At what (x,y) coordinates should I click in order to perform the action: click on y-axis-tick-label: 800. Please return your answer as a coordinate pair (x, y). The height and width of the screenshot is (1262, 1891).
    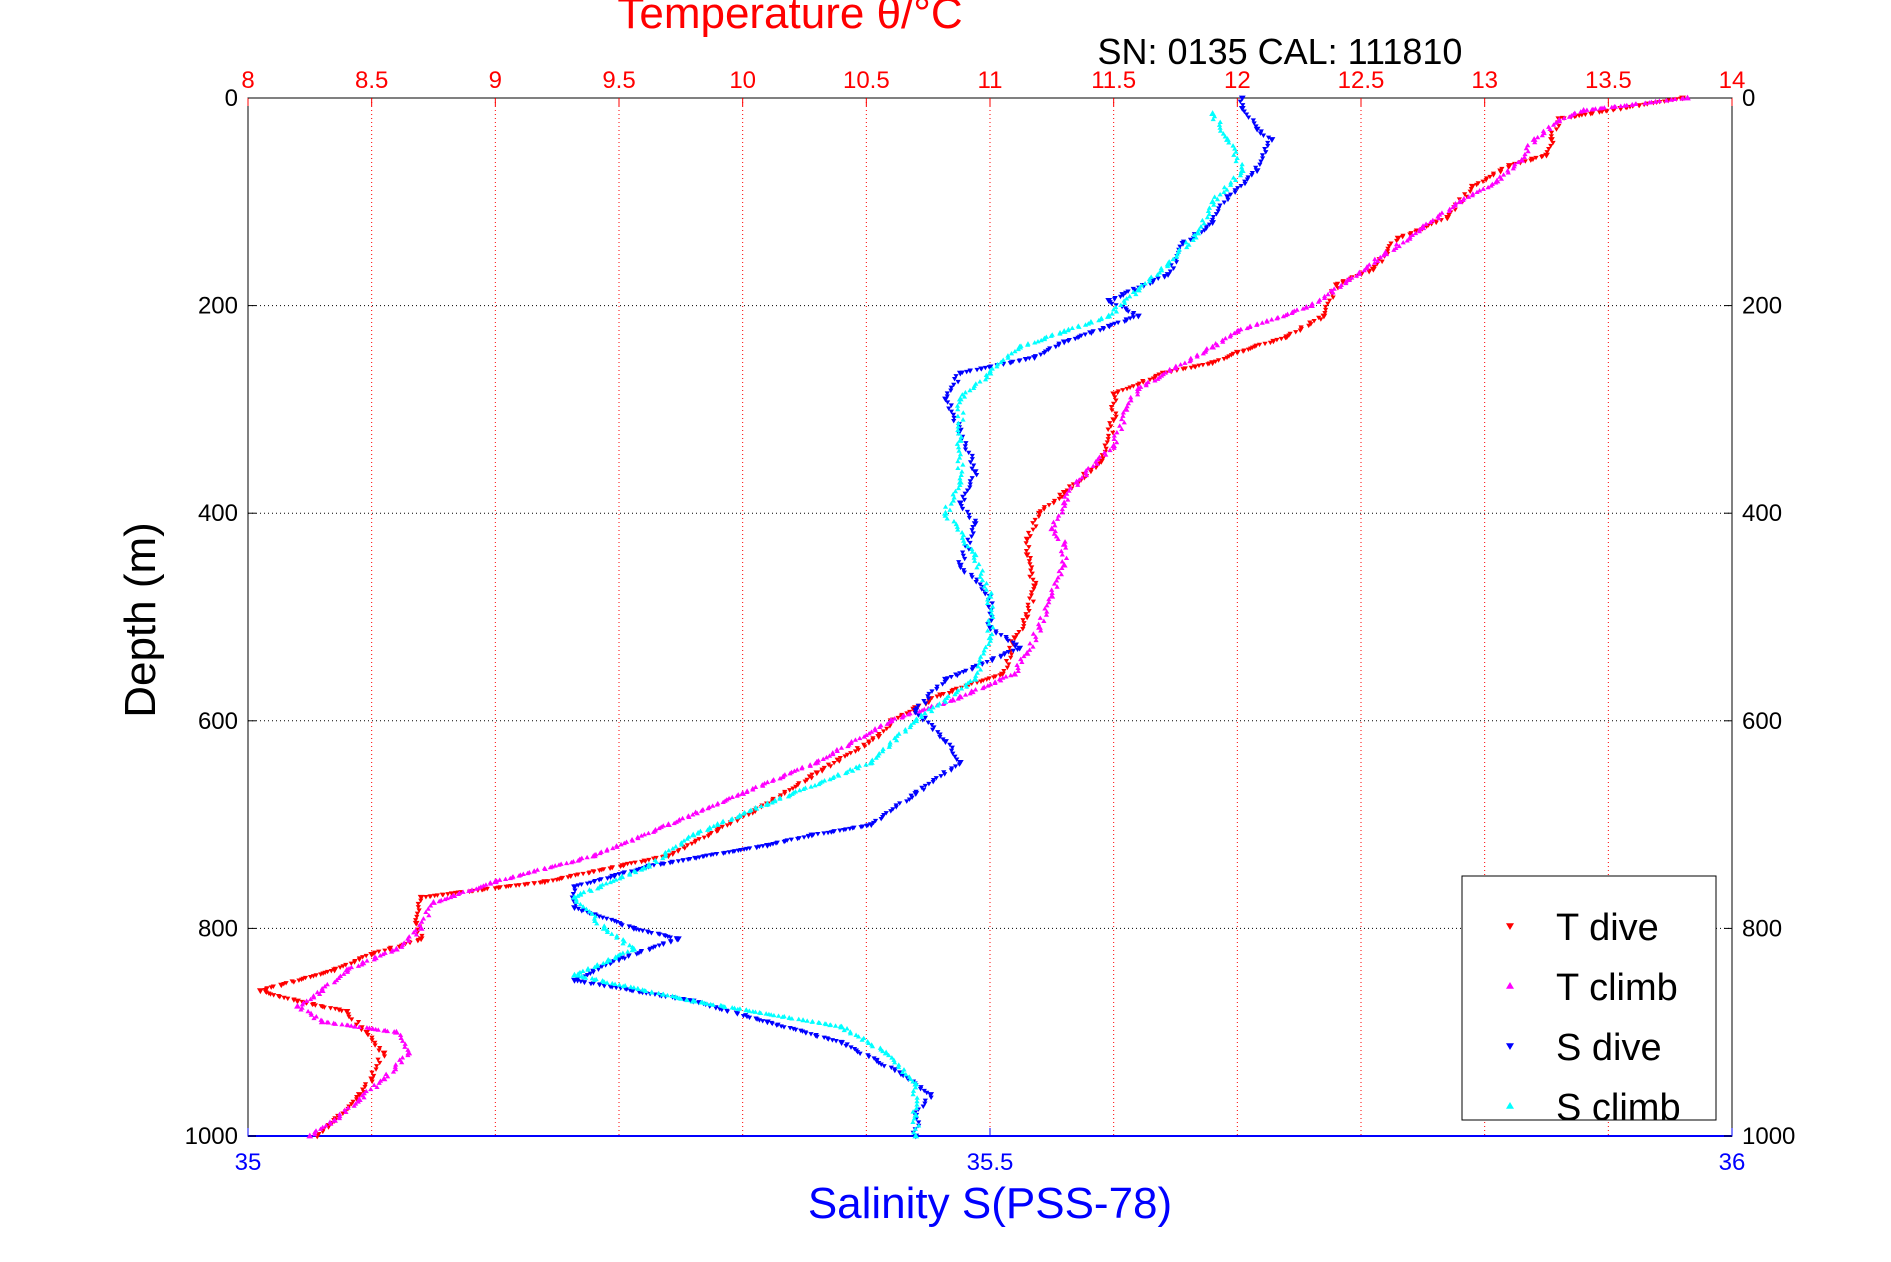
    Looking at the image, I should click on (218, 928).